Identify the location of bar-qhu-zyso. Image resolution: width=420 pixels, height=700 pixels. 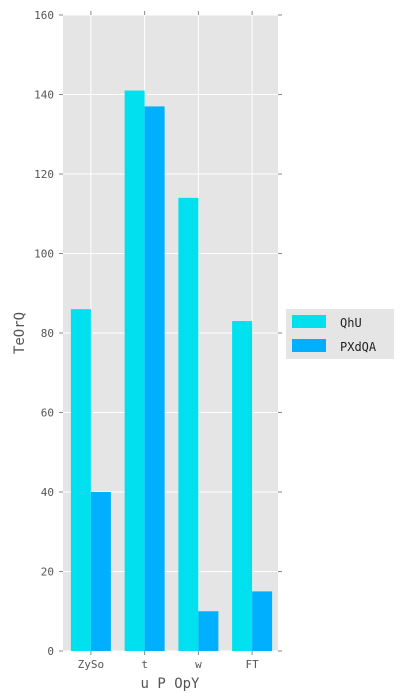
(80, 480).